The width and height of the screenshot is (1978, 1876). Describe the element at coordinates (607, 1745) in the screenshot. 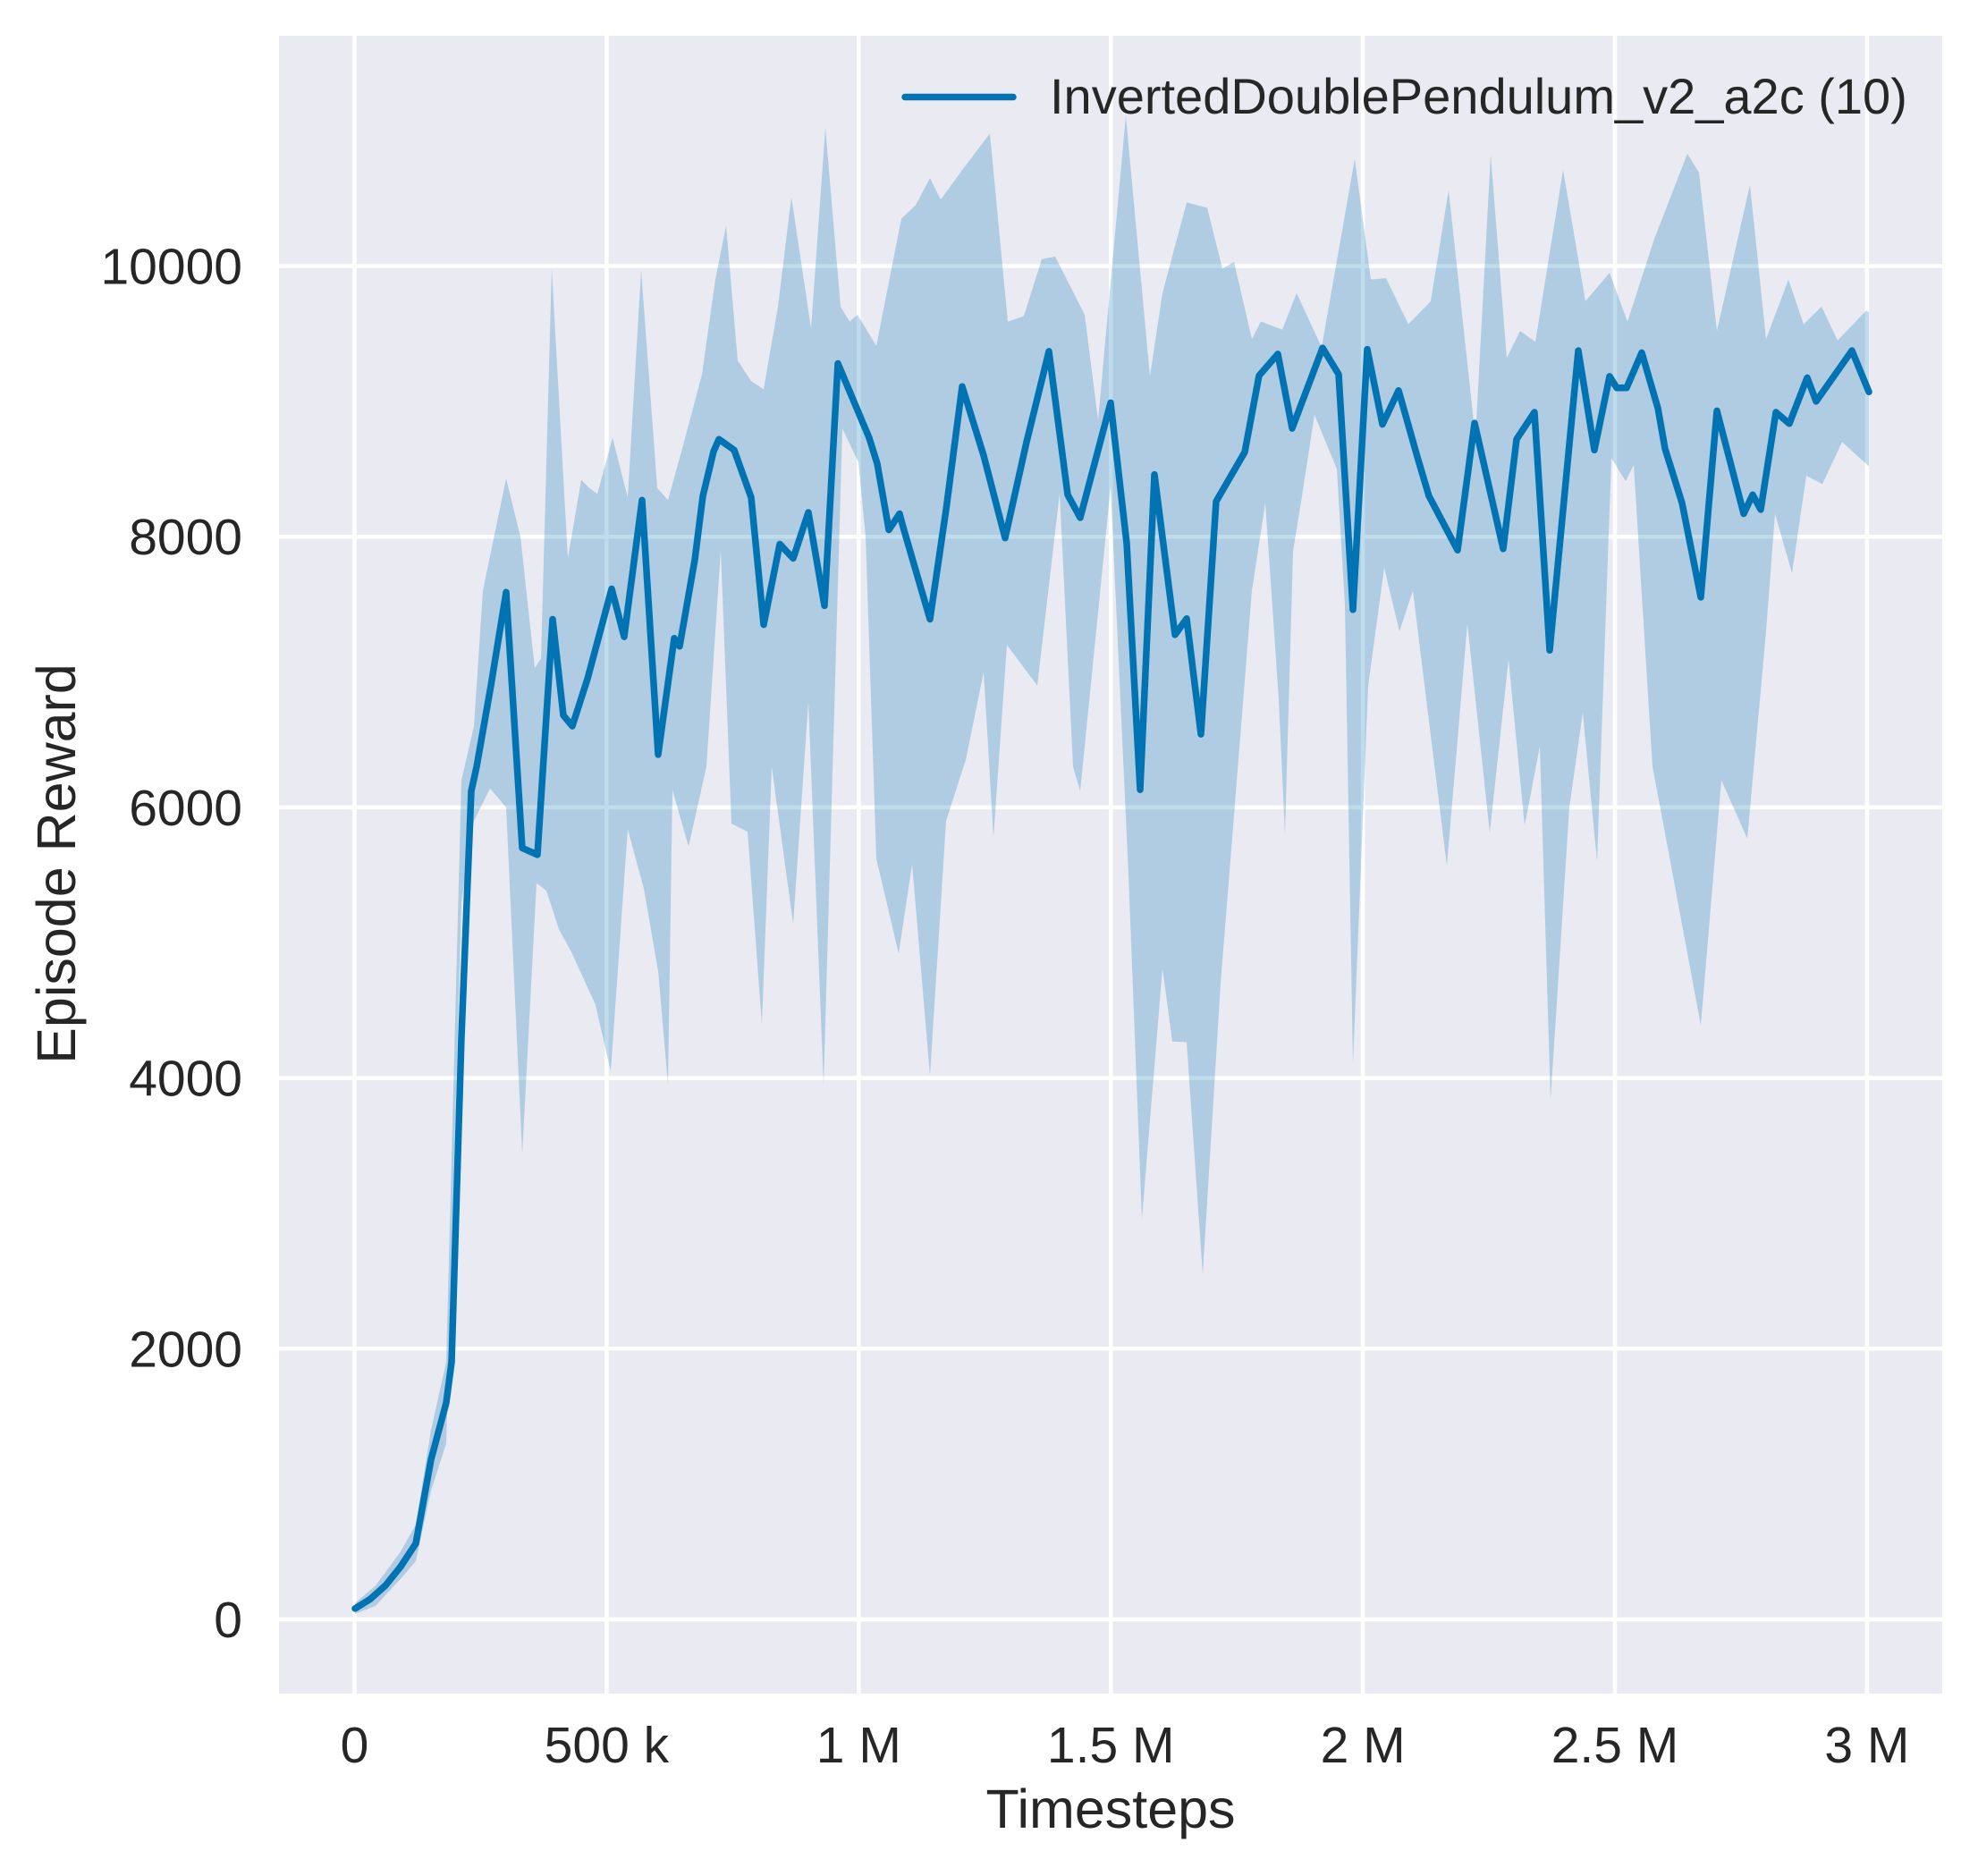

I see `svg-text: 500 k` at that location.